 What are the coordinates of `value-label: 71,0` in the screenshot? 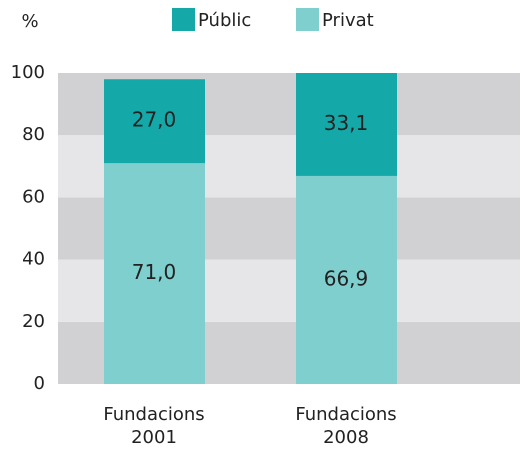 It's located at (154, 272).